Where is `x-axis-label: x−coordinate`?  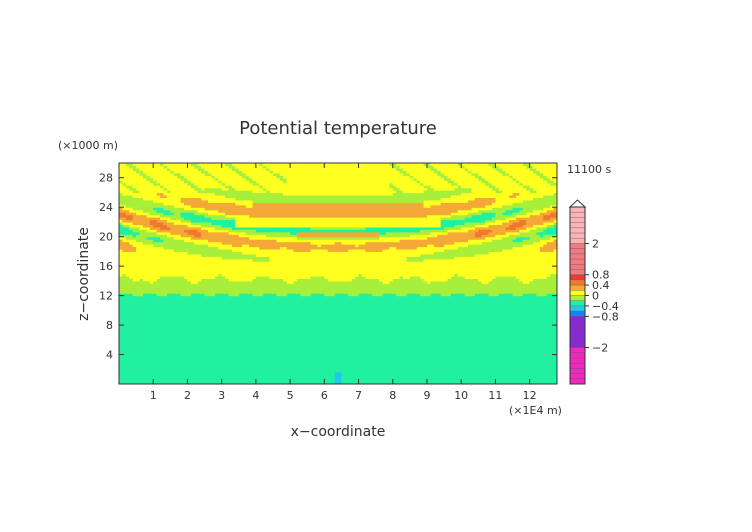 x-axis-label: x−coordinate is located at coordinates (338, 432).